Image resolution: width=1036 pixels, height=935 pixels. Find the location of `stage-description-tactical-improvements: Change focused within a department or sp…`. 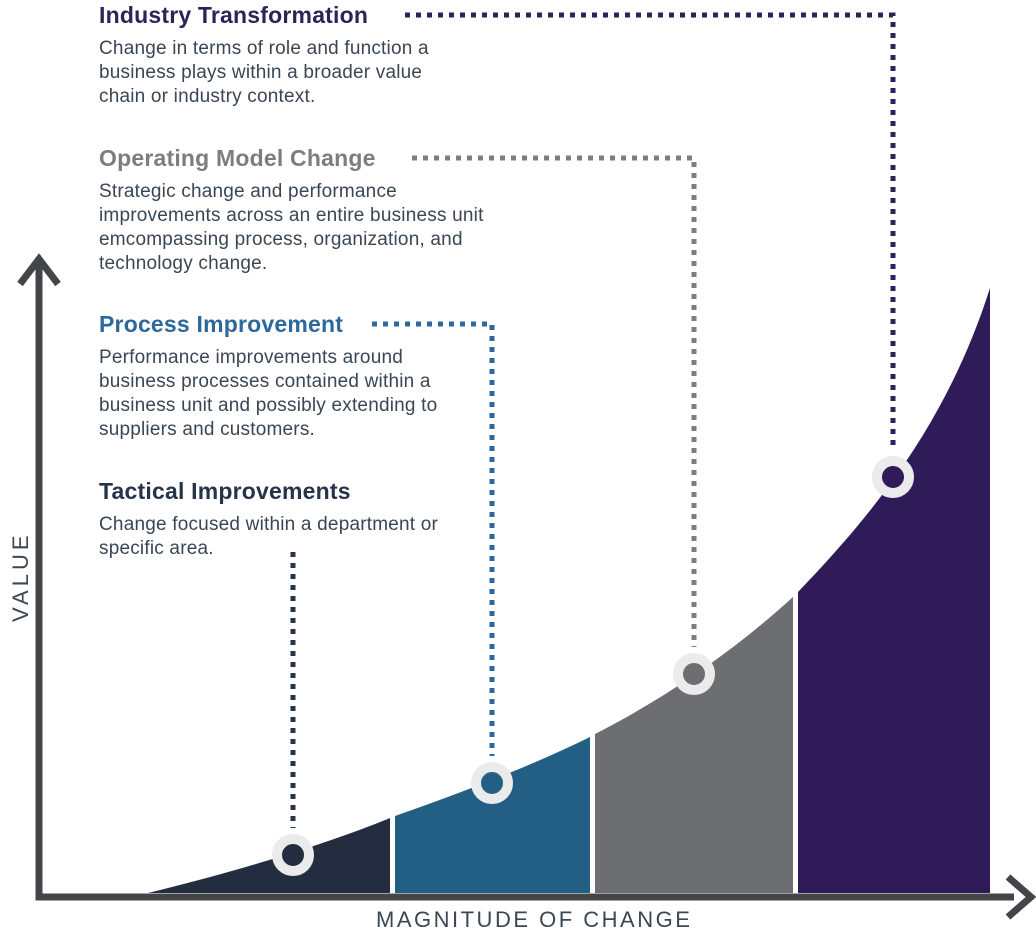

stage-description-tactical-improvements: Change focused within a department or sp… is located at coordinates (269, 536).